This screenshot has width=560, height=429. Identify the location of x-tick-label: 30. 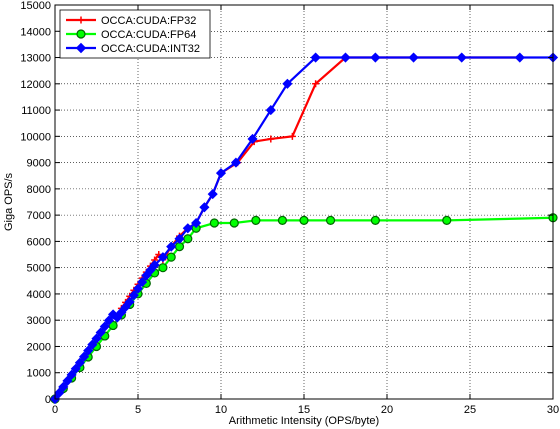
(553, 410).